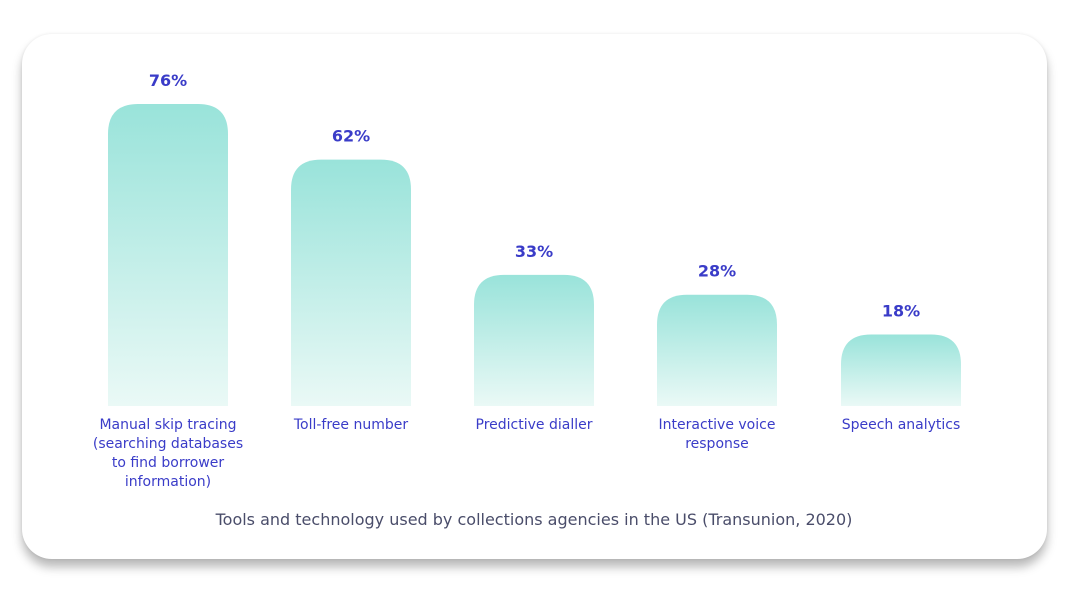 The height and width of the screenshot is (593, 1080). What do you see at coordinates (534, 425) in the screenshot?
I see `category-label-3: Predictive dialler` at bounding box center [534, 425].